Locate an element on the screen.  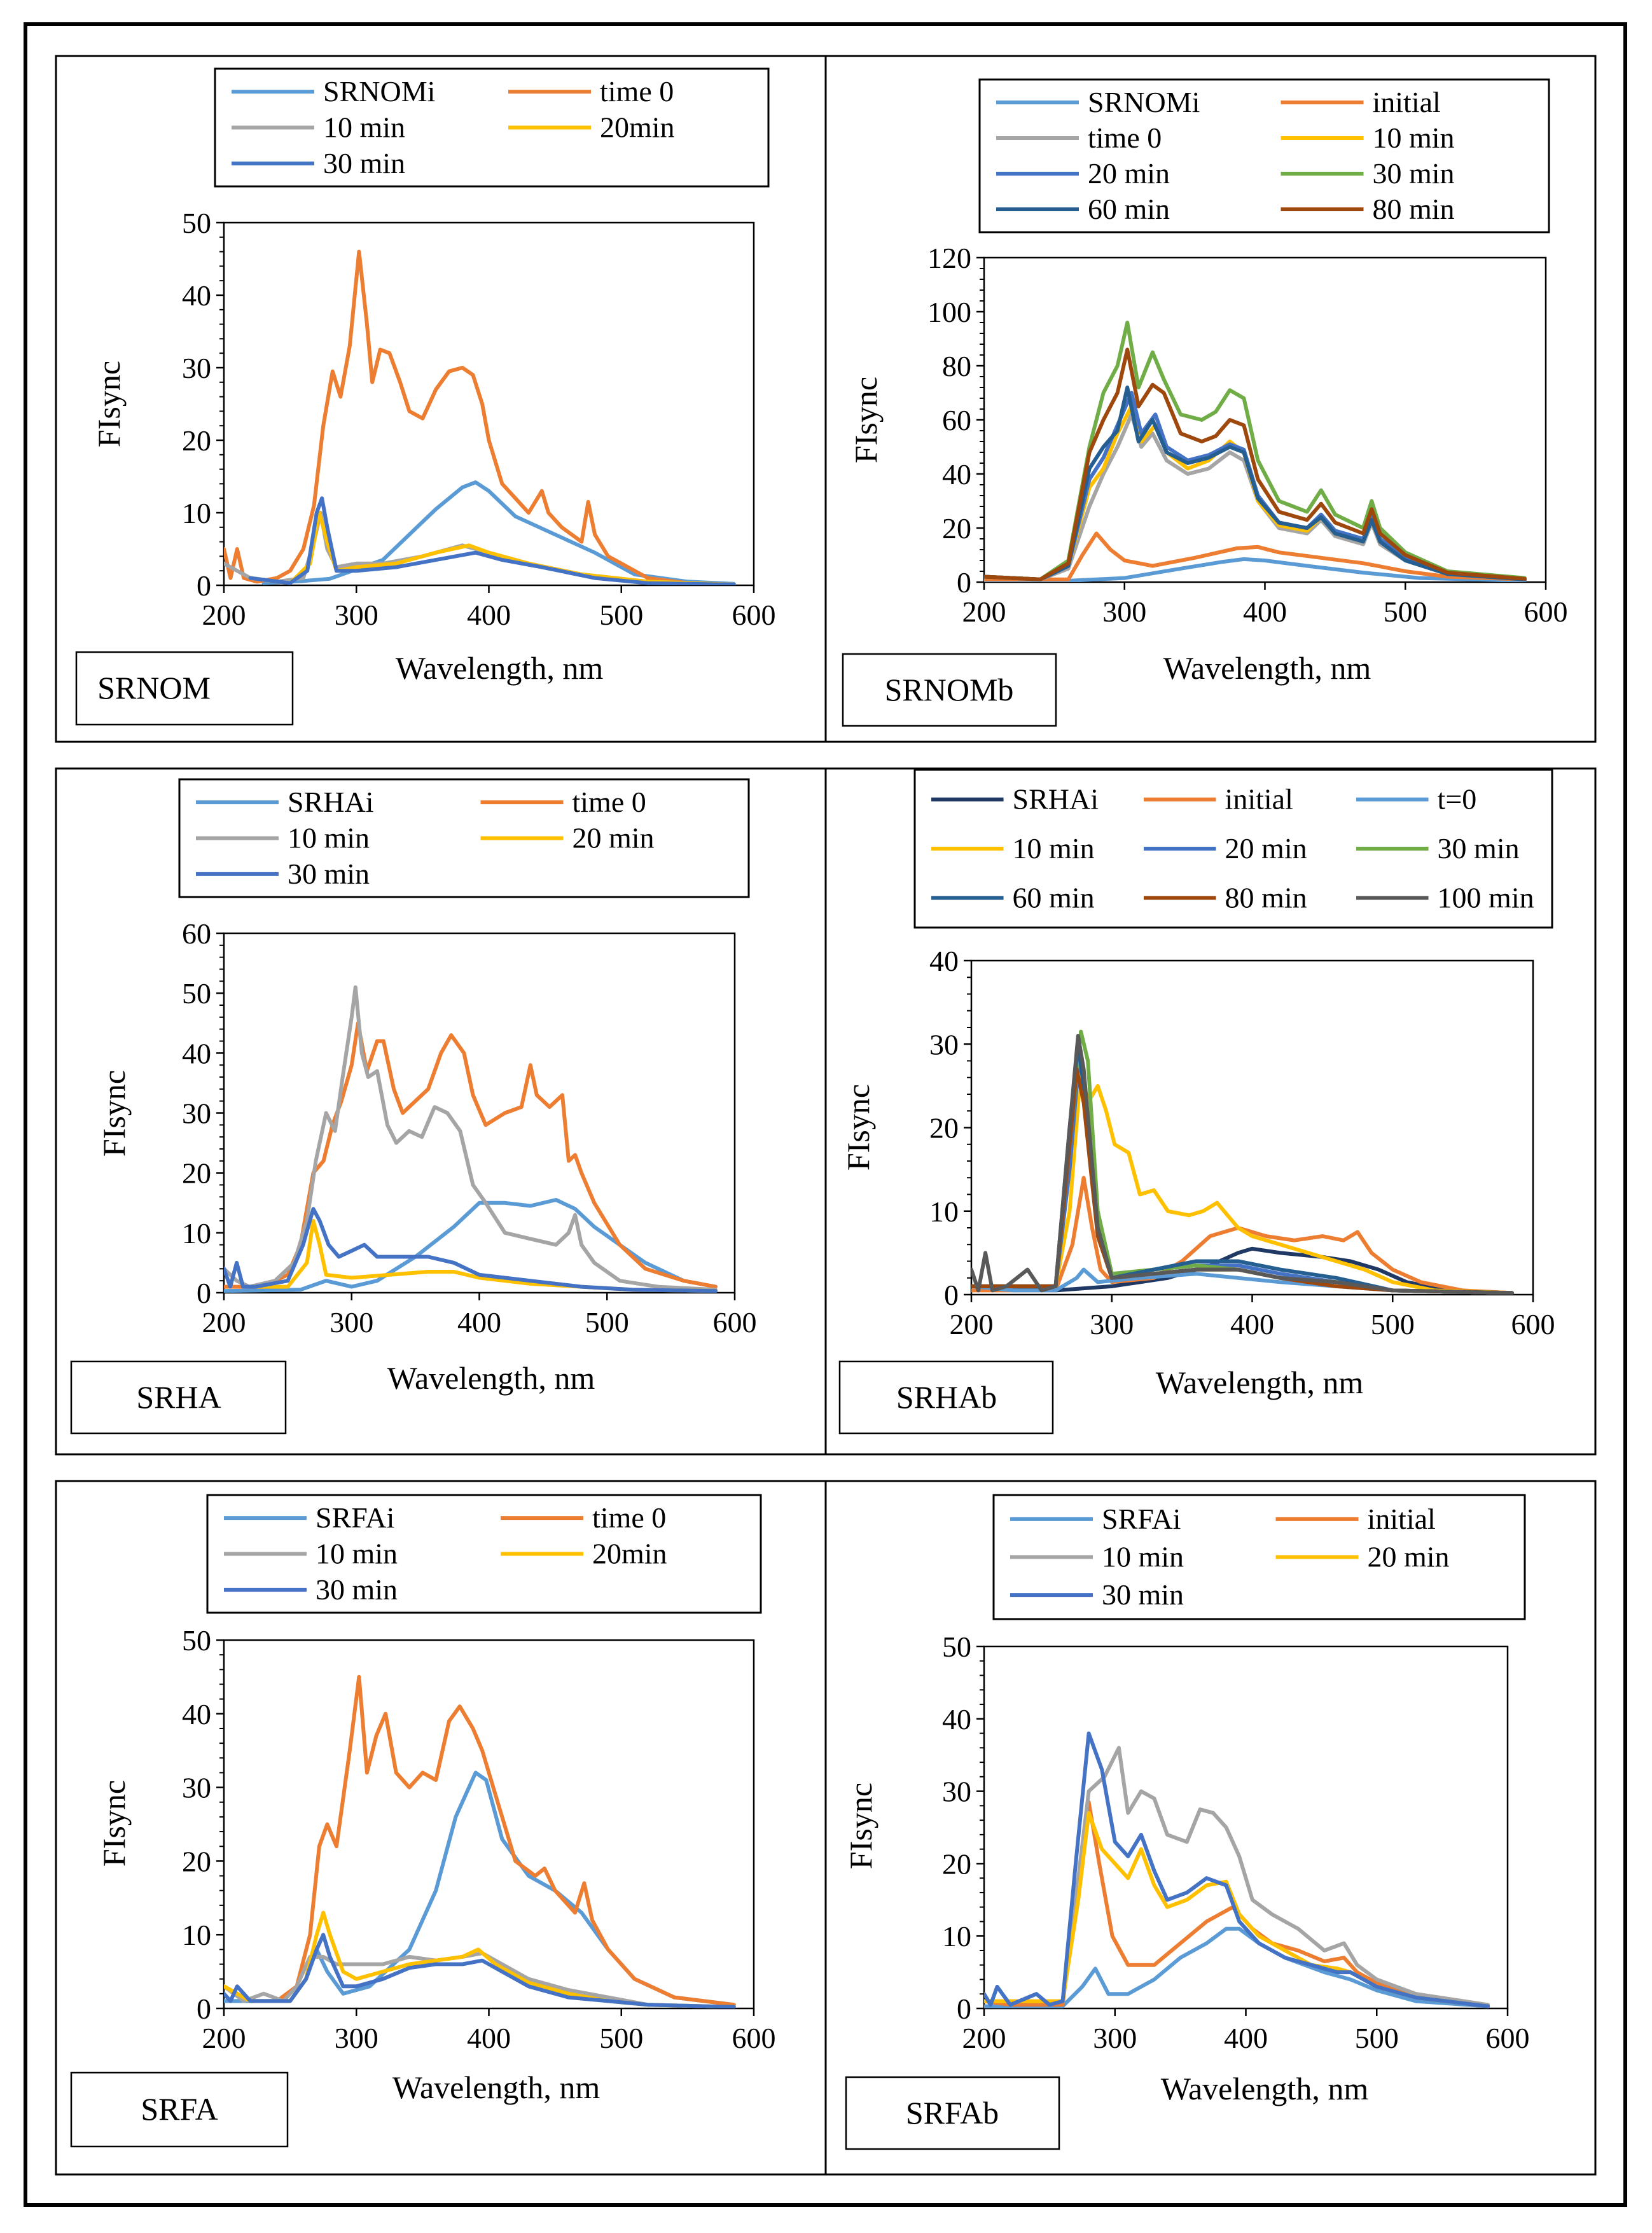
legend-box is located at coordinates (1233, 849).